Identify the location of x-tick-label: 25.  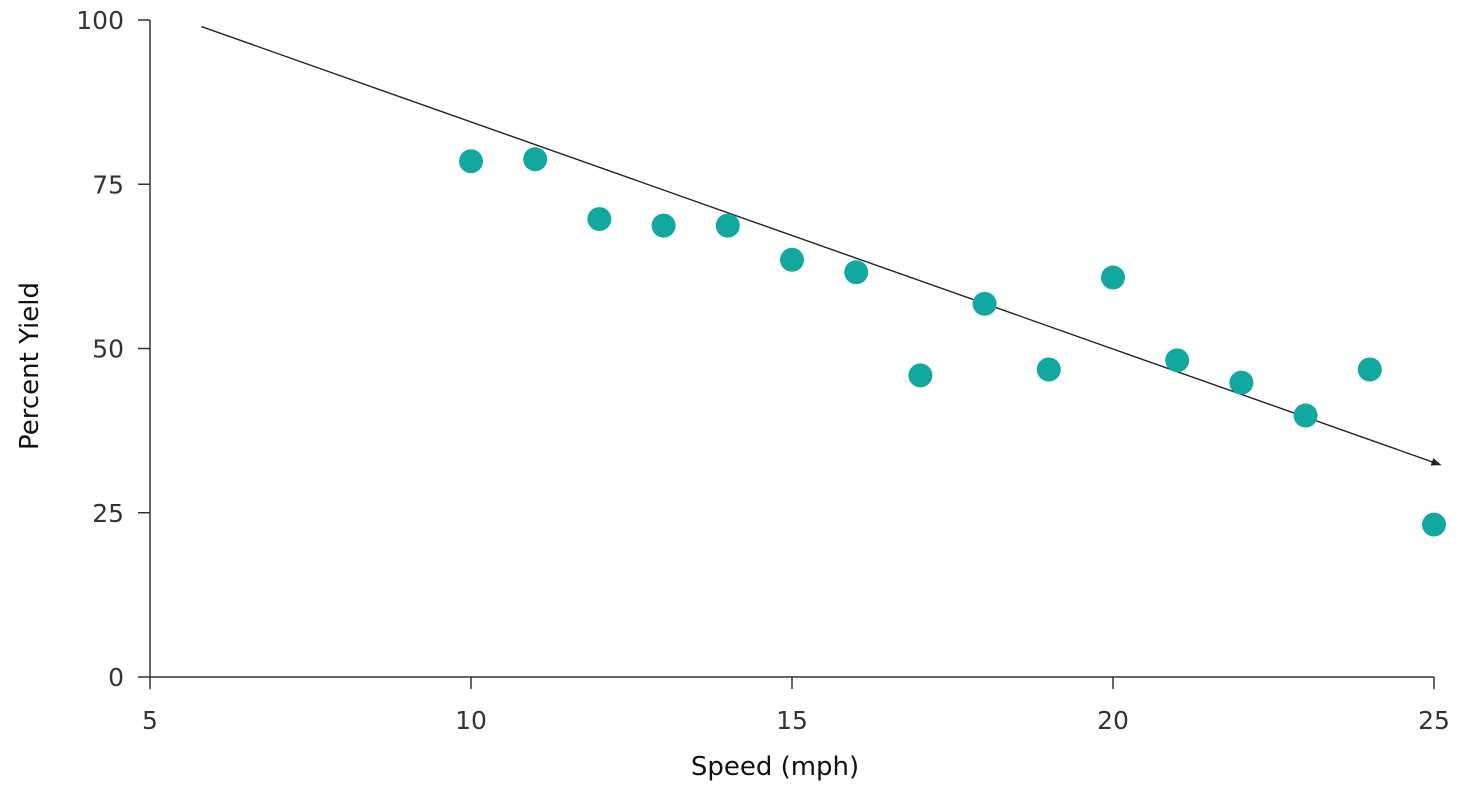
(1434, 720).